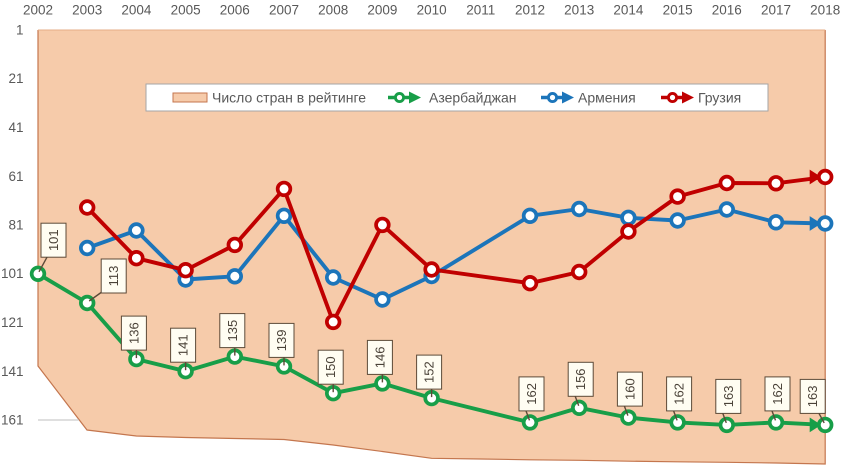  I want to click on svg-text: 136, so click(133, 333).